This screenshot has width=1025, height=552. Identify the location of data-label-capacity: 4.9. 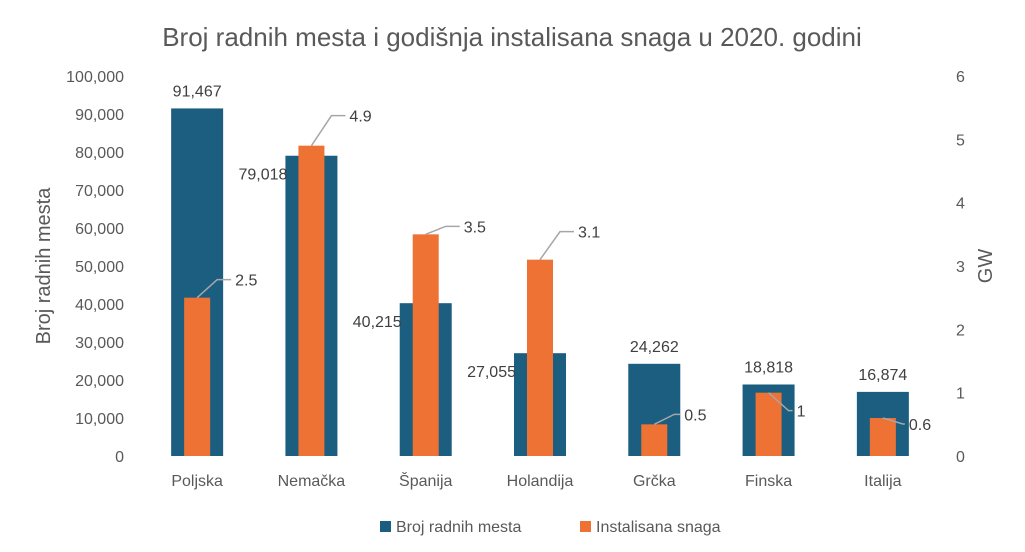
(360, 117).